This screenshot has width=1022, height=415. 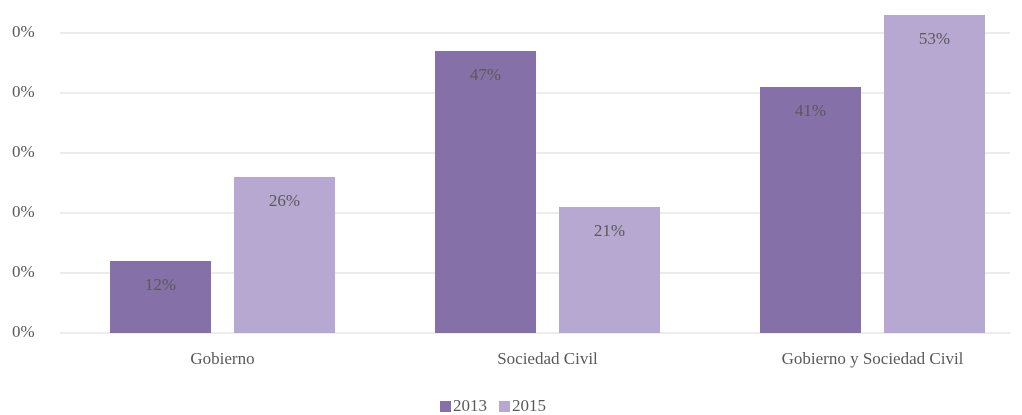 I want to click on data-label: 12%, so click(x=160, y=284).